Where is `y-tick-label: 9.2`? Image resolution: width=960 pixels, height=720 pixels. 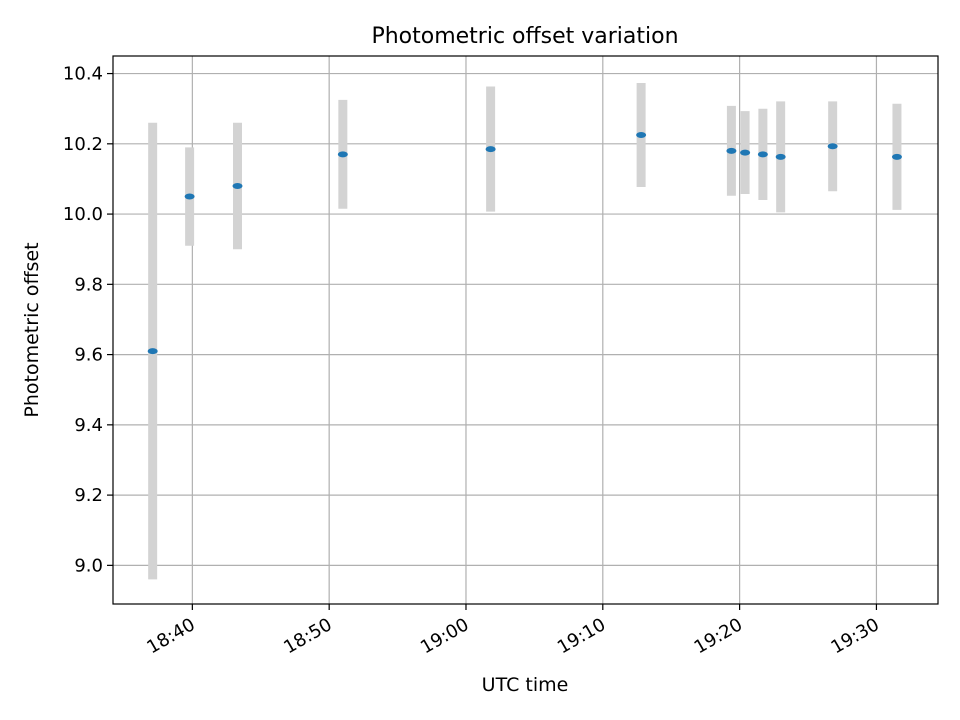
y-tick-label: 9.2 is located at coordinates (88, 495).